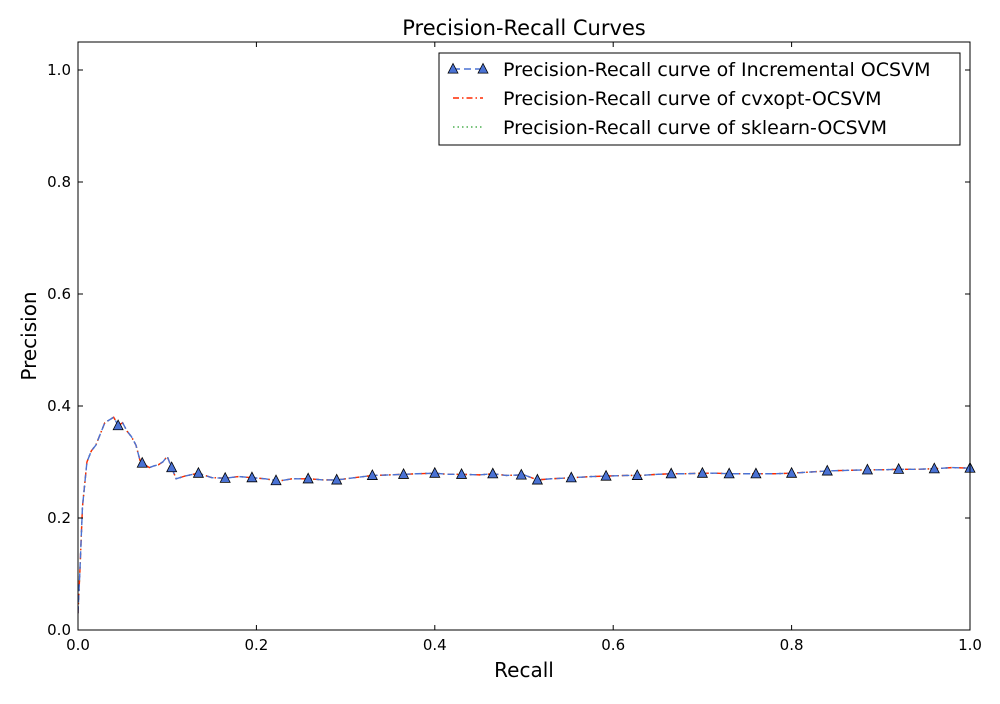  Describe the element at coordinates (256, 645) in the screenshot. I see `x-tick-label: 0.2` at that location.